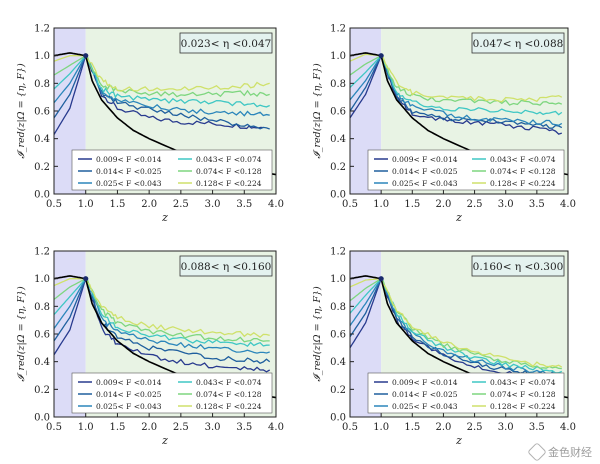 This screenshot has width=600, height=464. What do you see at coordinates (537, 204) in the screenshot?
I see `x-tick-label: 3.5` at bounding box center [537, 204].